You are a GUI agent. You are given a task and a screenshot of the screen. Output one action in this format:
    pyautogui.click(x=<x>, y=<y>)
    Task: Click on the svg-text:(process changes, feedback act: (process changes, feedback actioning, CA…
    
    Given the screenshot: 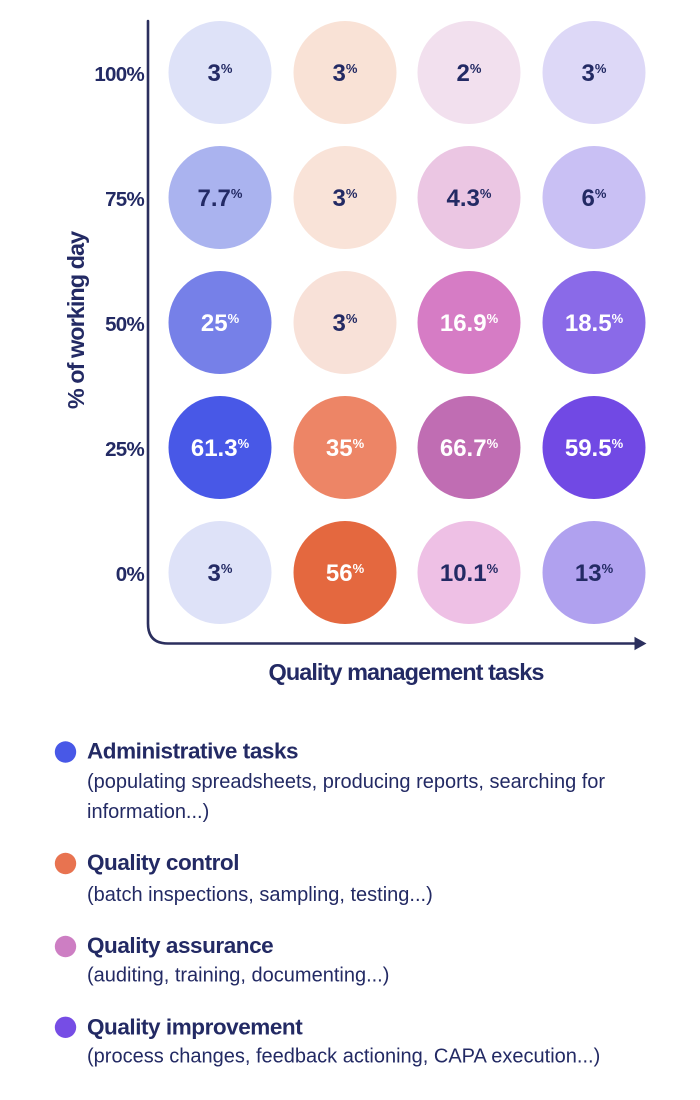 What is the action you would take?
    pyautogui.click(x=343, y=1057)
    